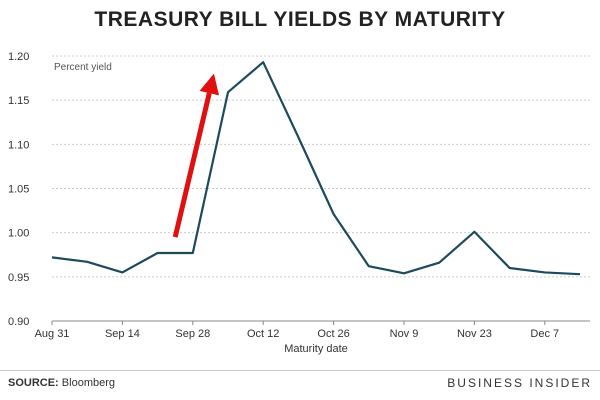 This screenshot has height=400, width=600. Describe the element at coordinates (474, 334) in the screenshot. I see `x-tick-label: Nov 23` at that location.